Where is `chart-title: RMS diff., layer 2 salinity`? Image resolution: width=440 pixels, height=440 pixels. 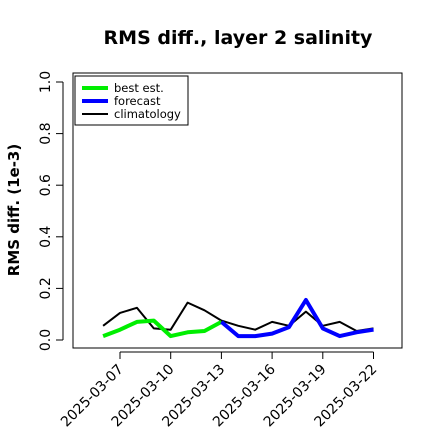
chart-title: RMS diff., layer 2 salinity is located at coordinates (239, 38).